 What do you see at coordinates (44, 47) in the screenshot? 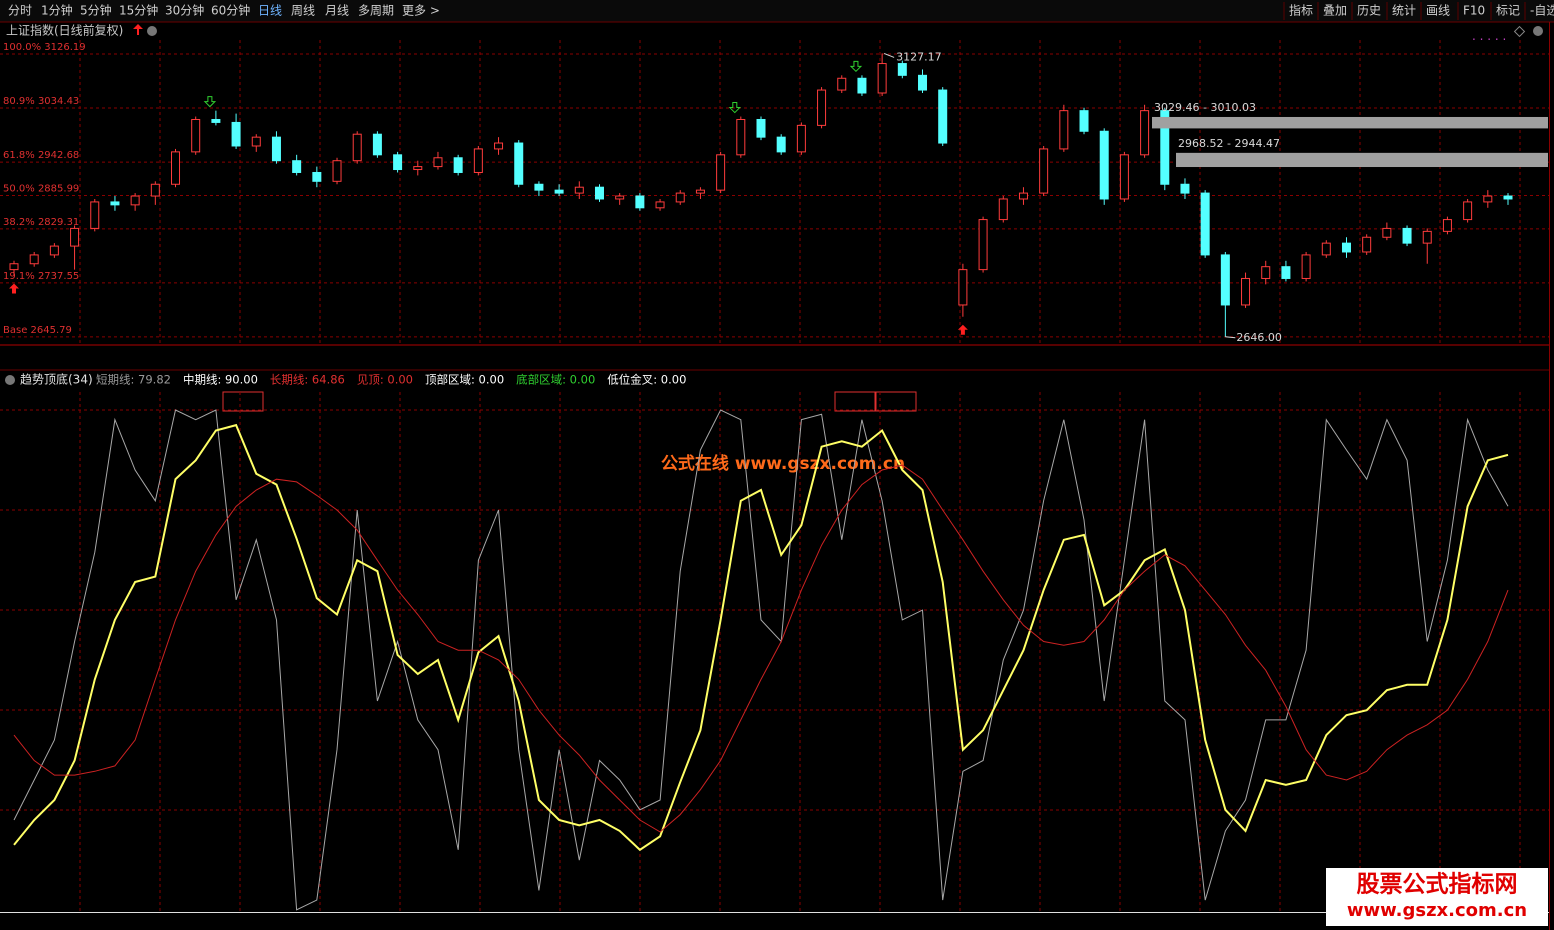
I see `level-label: 100.0% 3126.19` at bounding box center [44, 47].